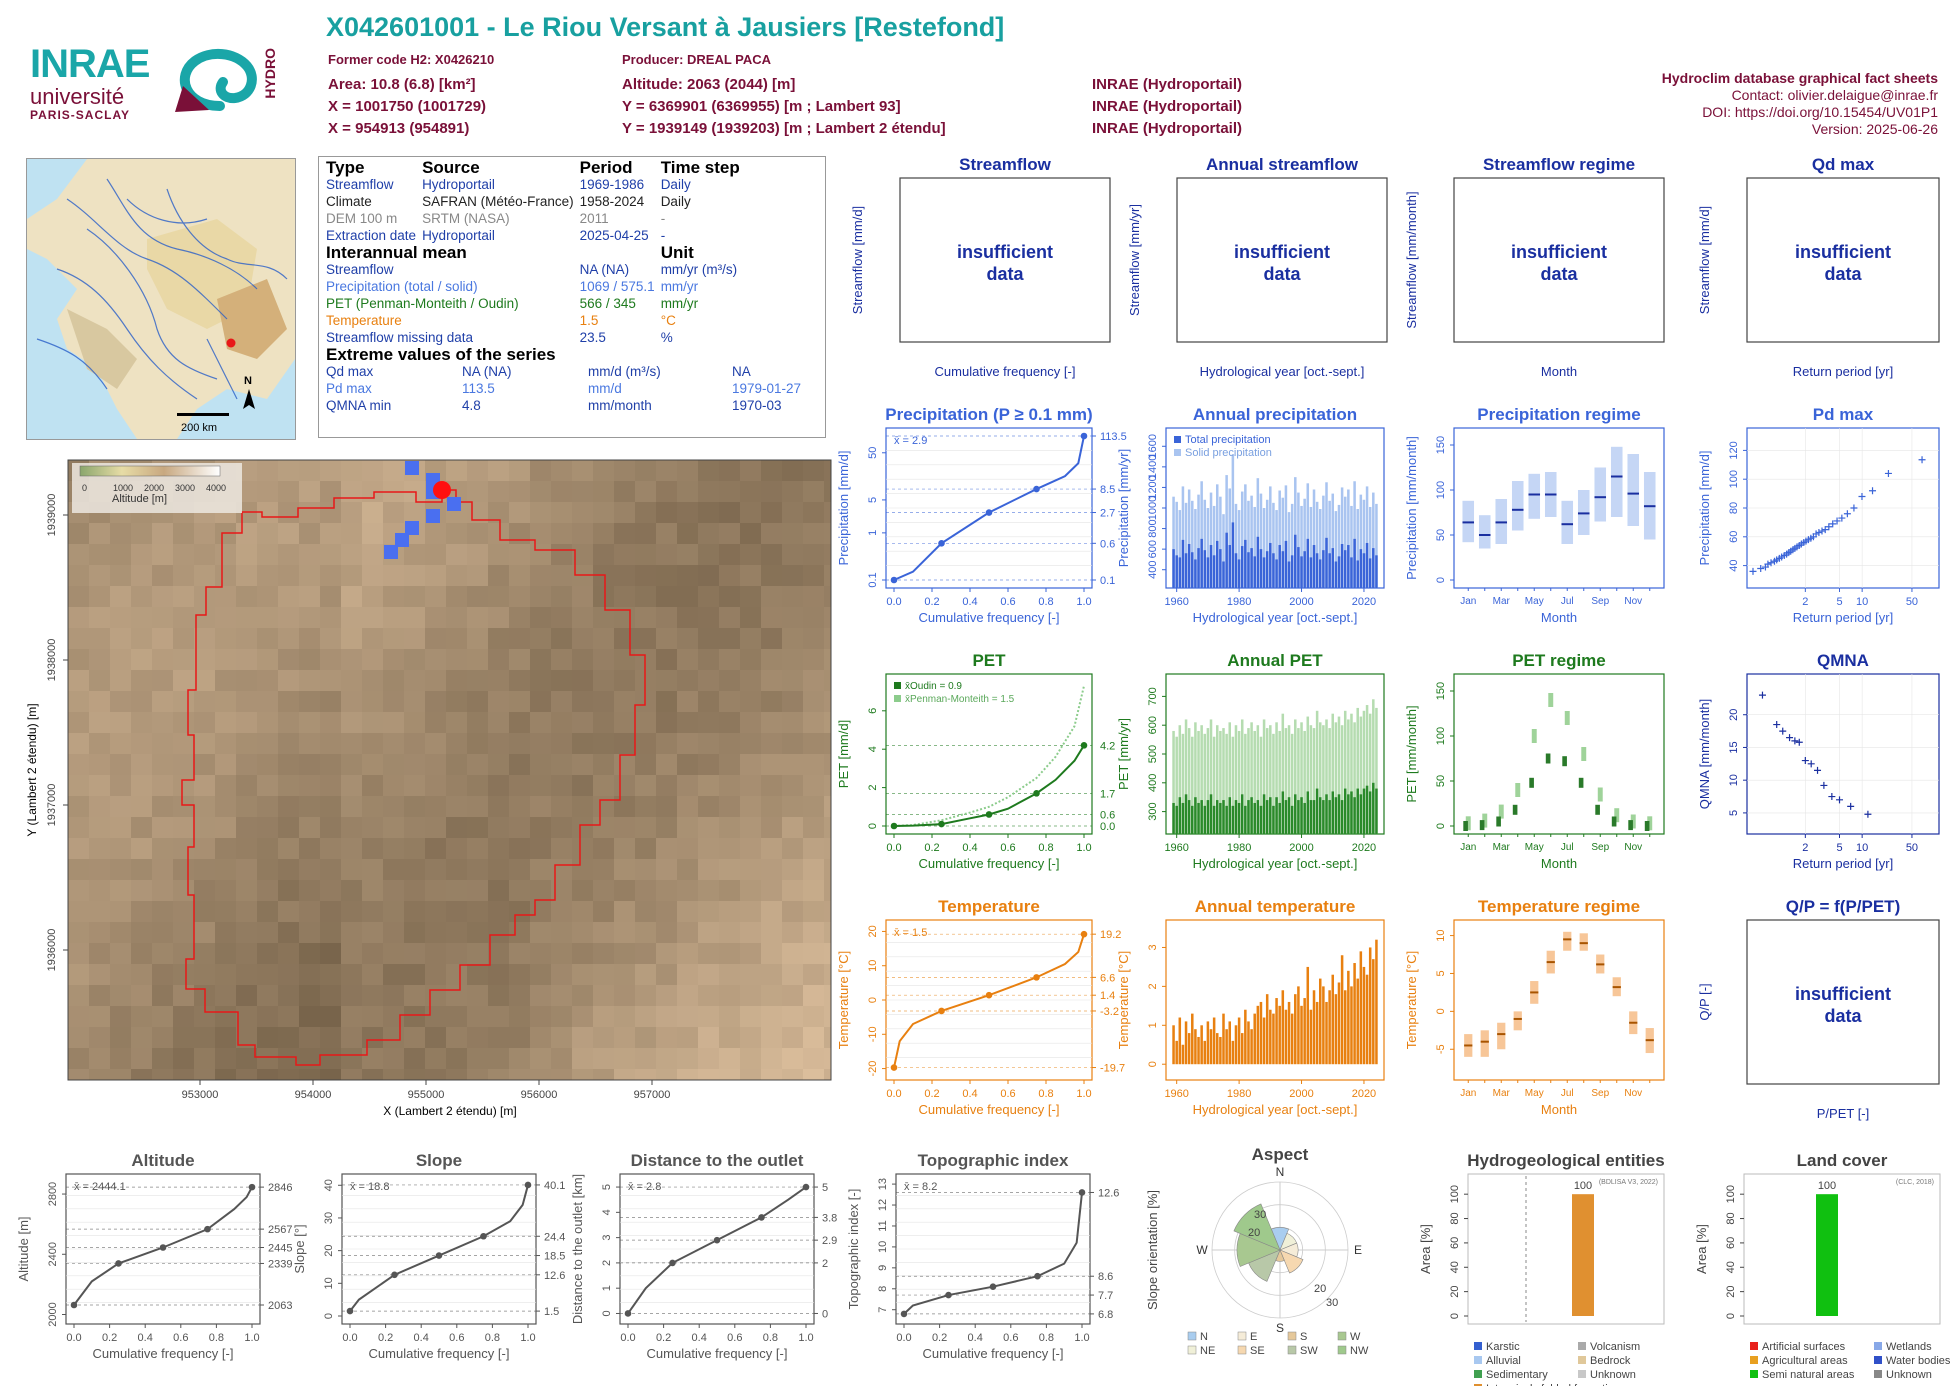 This screenshot has height=1386, width=1960. Describe the element at coordinates (1559, 274) in the screenshot. I see `streamflow_regime-status: data` at that location.